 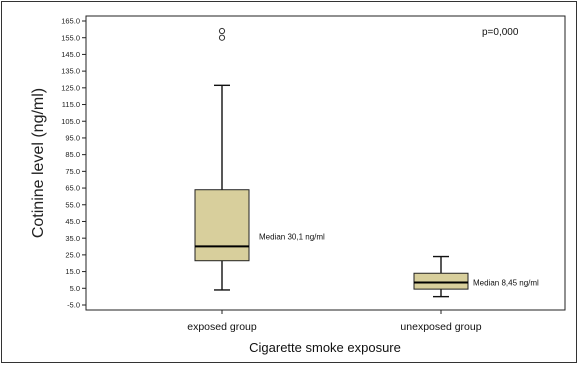 What do you see at coordinates (72, 238) in the screenshot?
I see `y-tick-label: 35.0` at bounding box center [72, 238].